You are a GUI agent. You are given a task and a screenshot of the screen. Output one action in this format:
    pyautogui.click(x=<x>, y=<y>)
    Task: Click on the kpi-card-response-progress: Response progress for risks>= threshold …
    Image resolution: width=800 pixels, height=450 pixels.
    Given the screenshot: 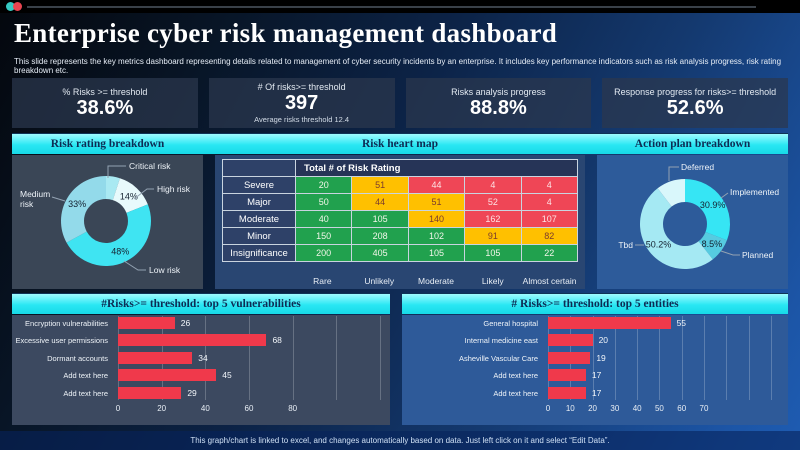 What is the action you would take?
    pyautogui.click(x=695, y=103)
    